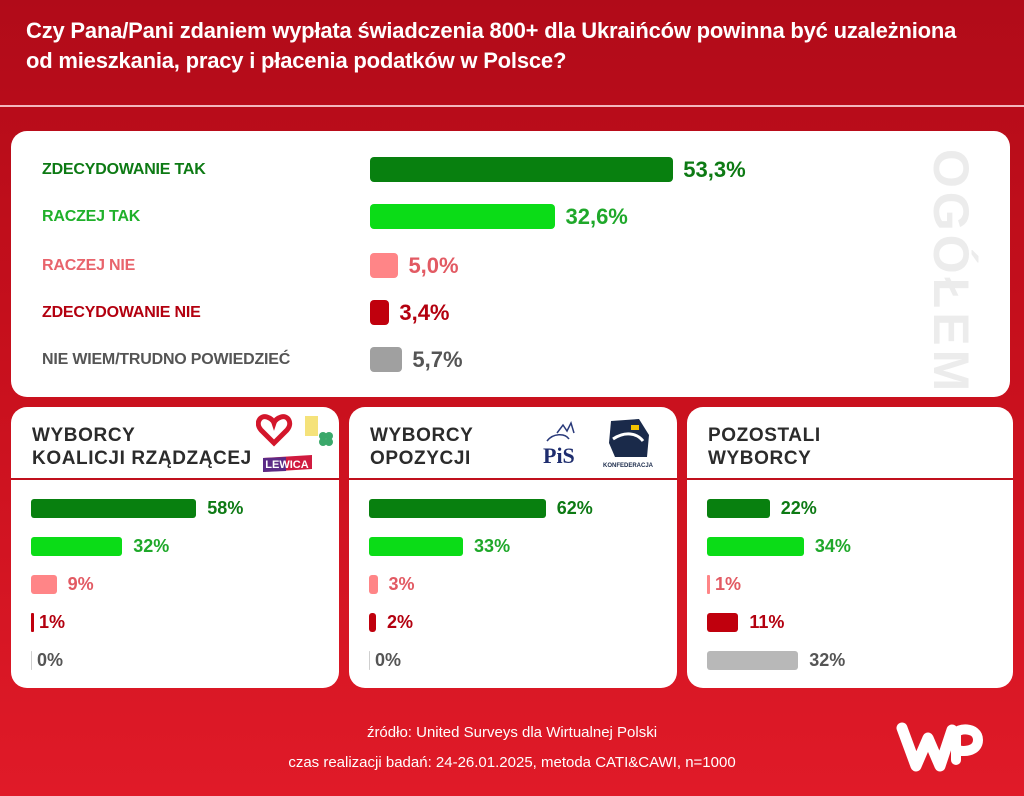  Describe the element at coordinates (596, 216) in the screenshot. I see `value-label: 32,6%` at that location.